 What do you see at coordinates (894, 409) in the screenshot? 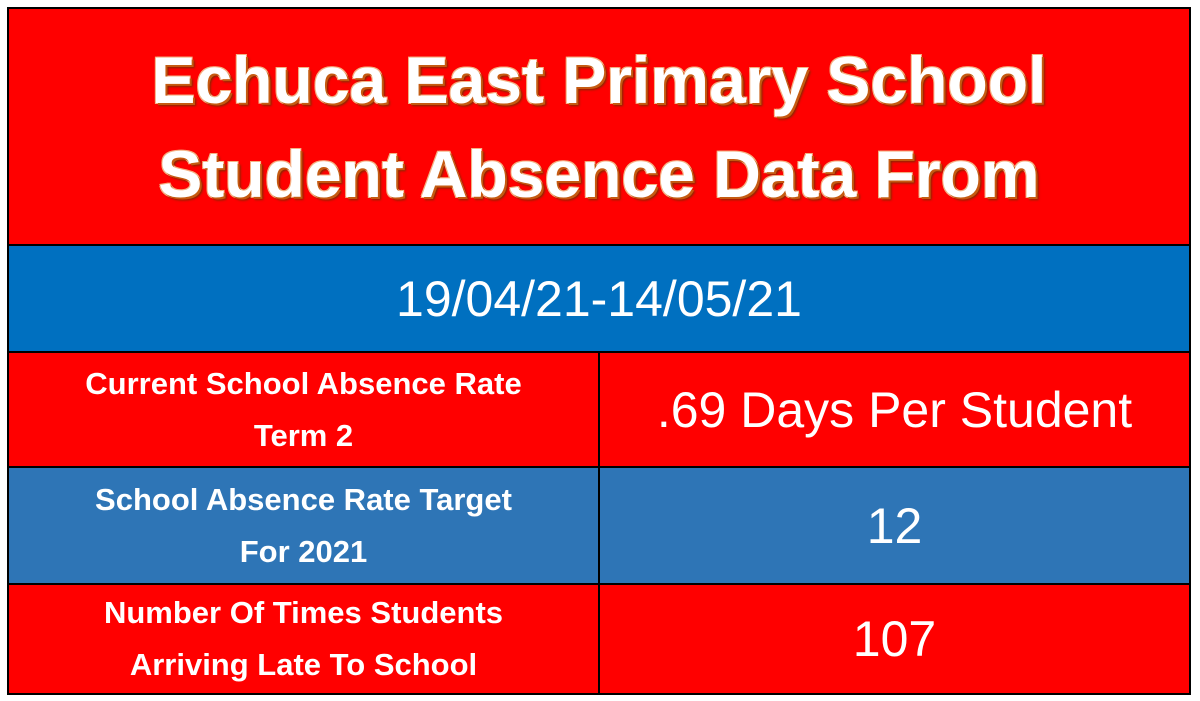
I see `row-value: .69 Days Per Student` at bounding box center [894, 409].